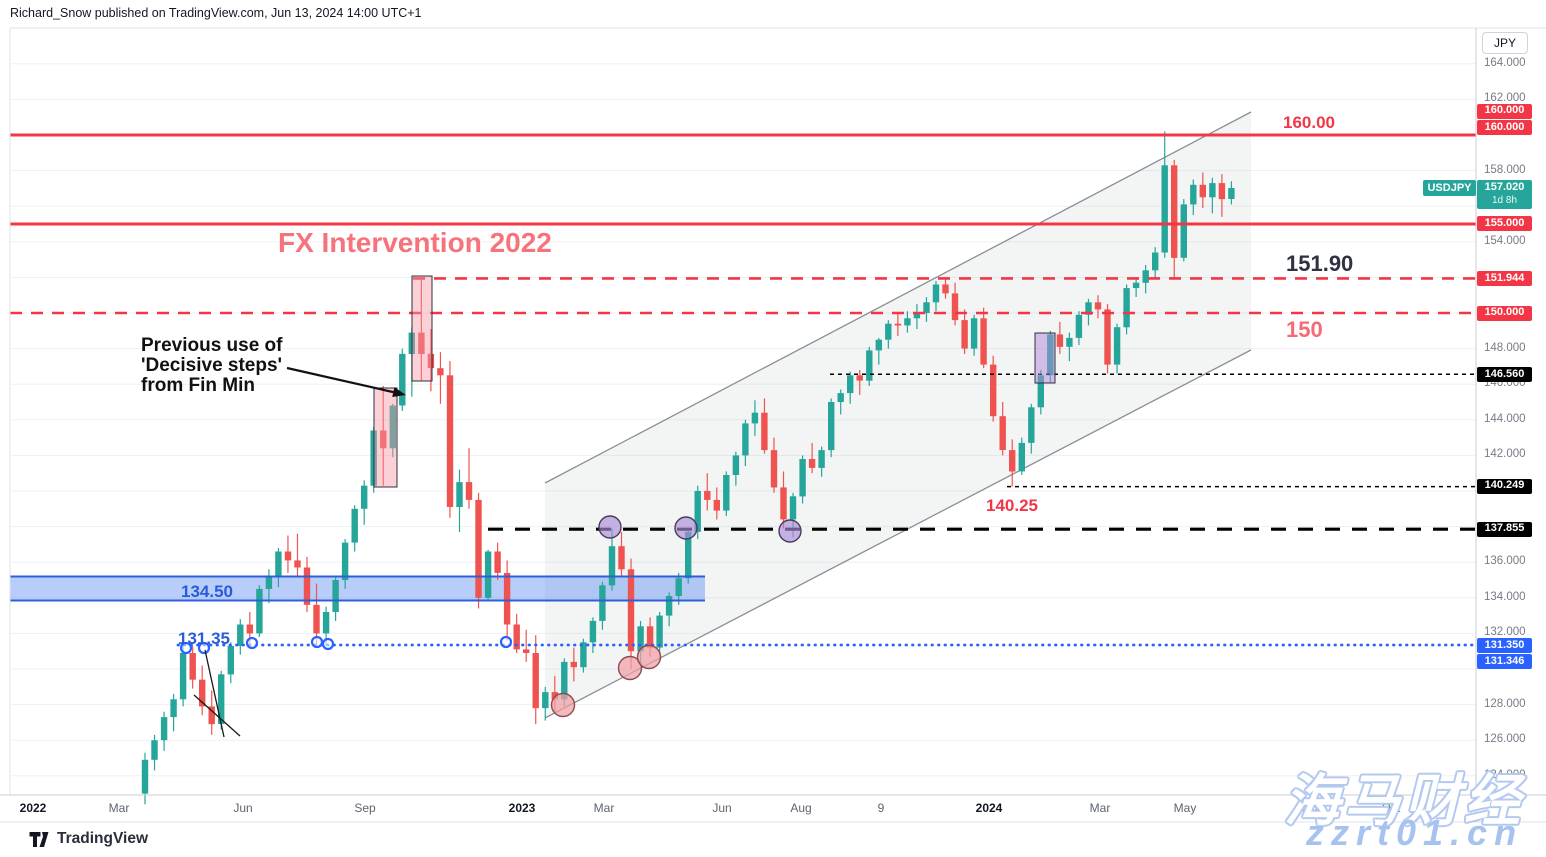 Image resolution: width=1546 pixels, height=857 pixels. I want to click on price-tick-label: 136.000, so click(1505, 561).